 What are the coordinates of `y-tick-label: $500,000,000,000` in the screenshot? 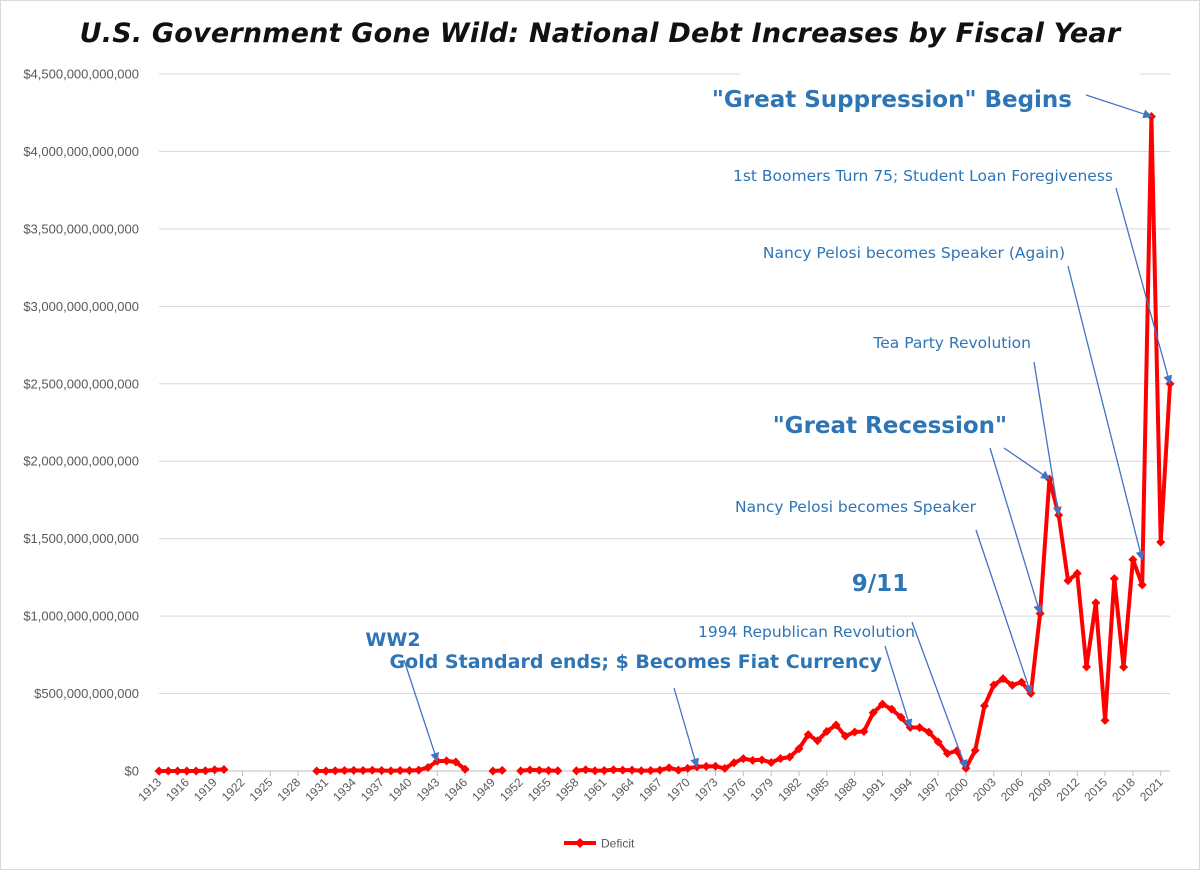 It's located at (86, 693).